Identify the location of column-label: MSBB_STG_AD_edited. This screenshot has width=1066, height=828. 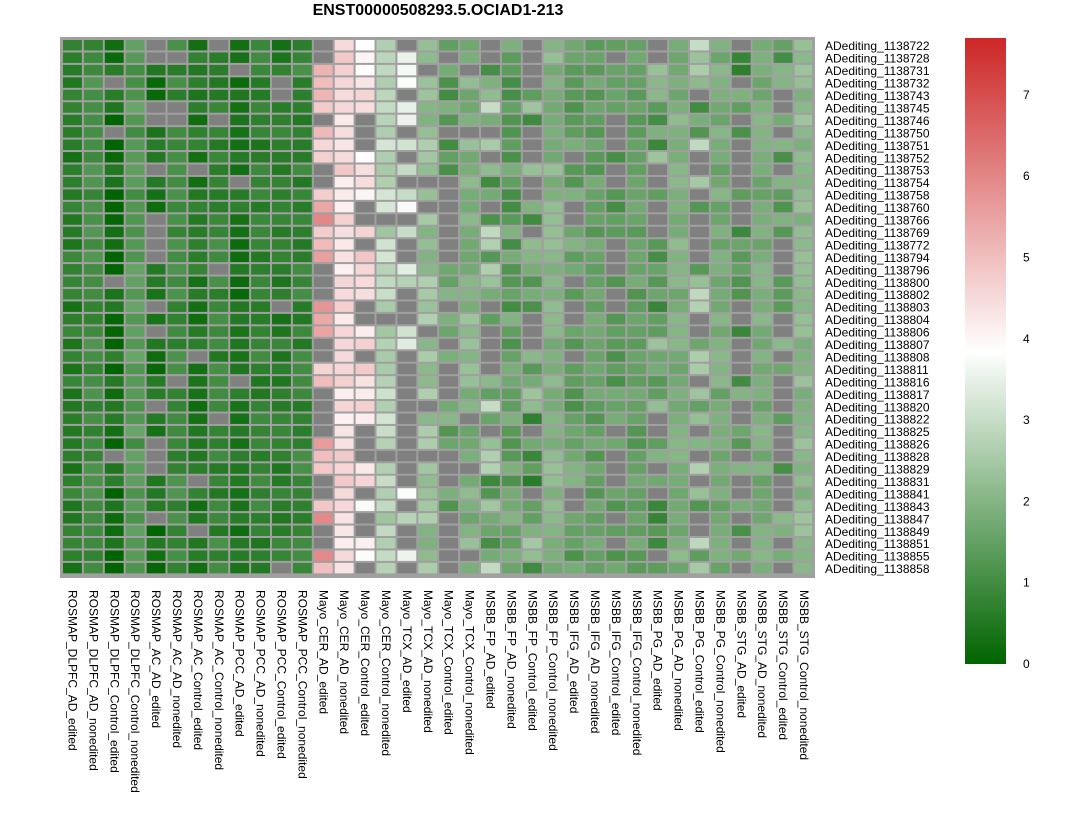
(741, 654).